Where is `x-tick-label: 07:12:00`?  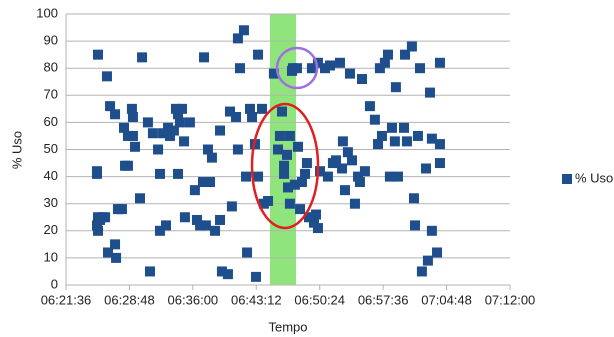
x-tick-label: 07:12:00 is located at coordinates (510, 299).